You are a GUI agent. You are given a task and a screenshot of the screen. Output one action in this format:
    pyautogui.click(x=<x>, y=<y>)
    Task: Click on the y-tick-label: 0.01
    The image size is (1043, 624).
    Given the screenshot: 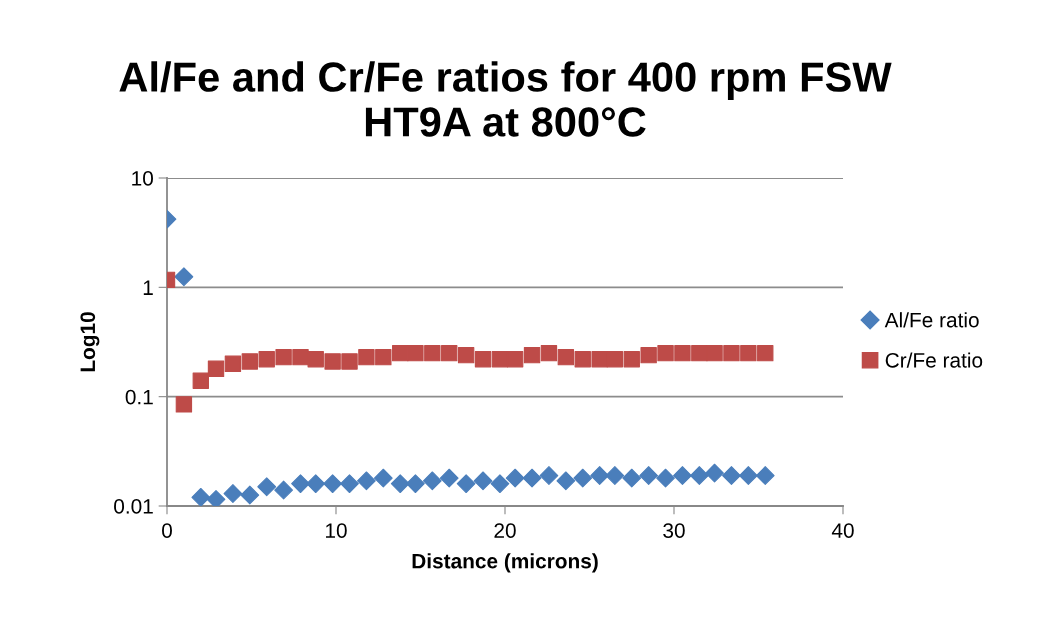 What is the action you would take?
    pyautogui.click(x=133, y=506)
    